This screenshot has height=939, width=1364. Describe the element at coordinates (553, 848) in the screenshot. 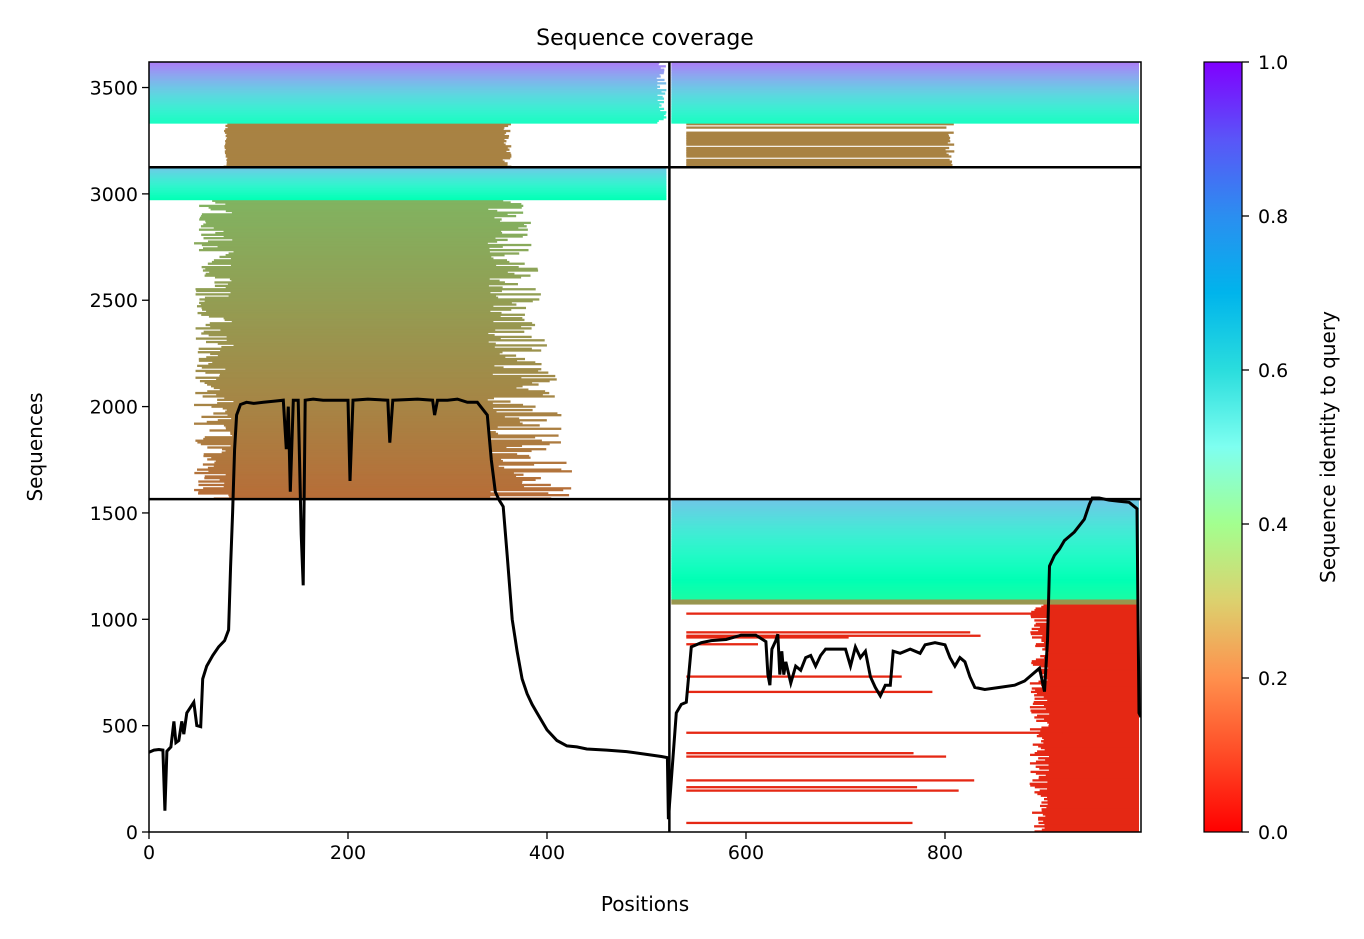

I see `x-axis-ticks: 0 200 400 600 800` at that location.